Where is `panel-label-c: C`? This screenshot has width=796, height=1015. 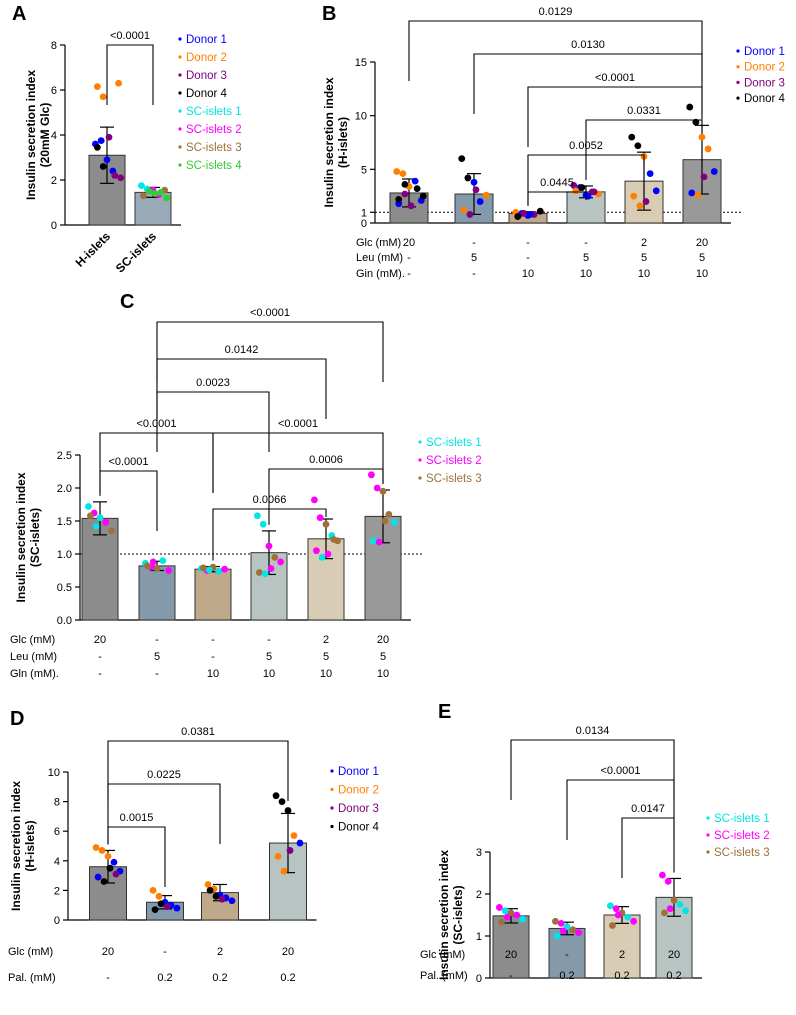 panel-label-c: C is located at coordinates (127, 302).